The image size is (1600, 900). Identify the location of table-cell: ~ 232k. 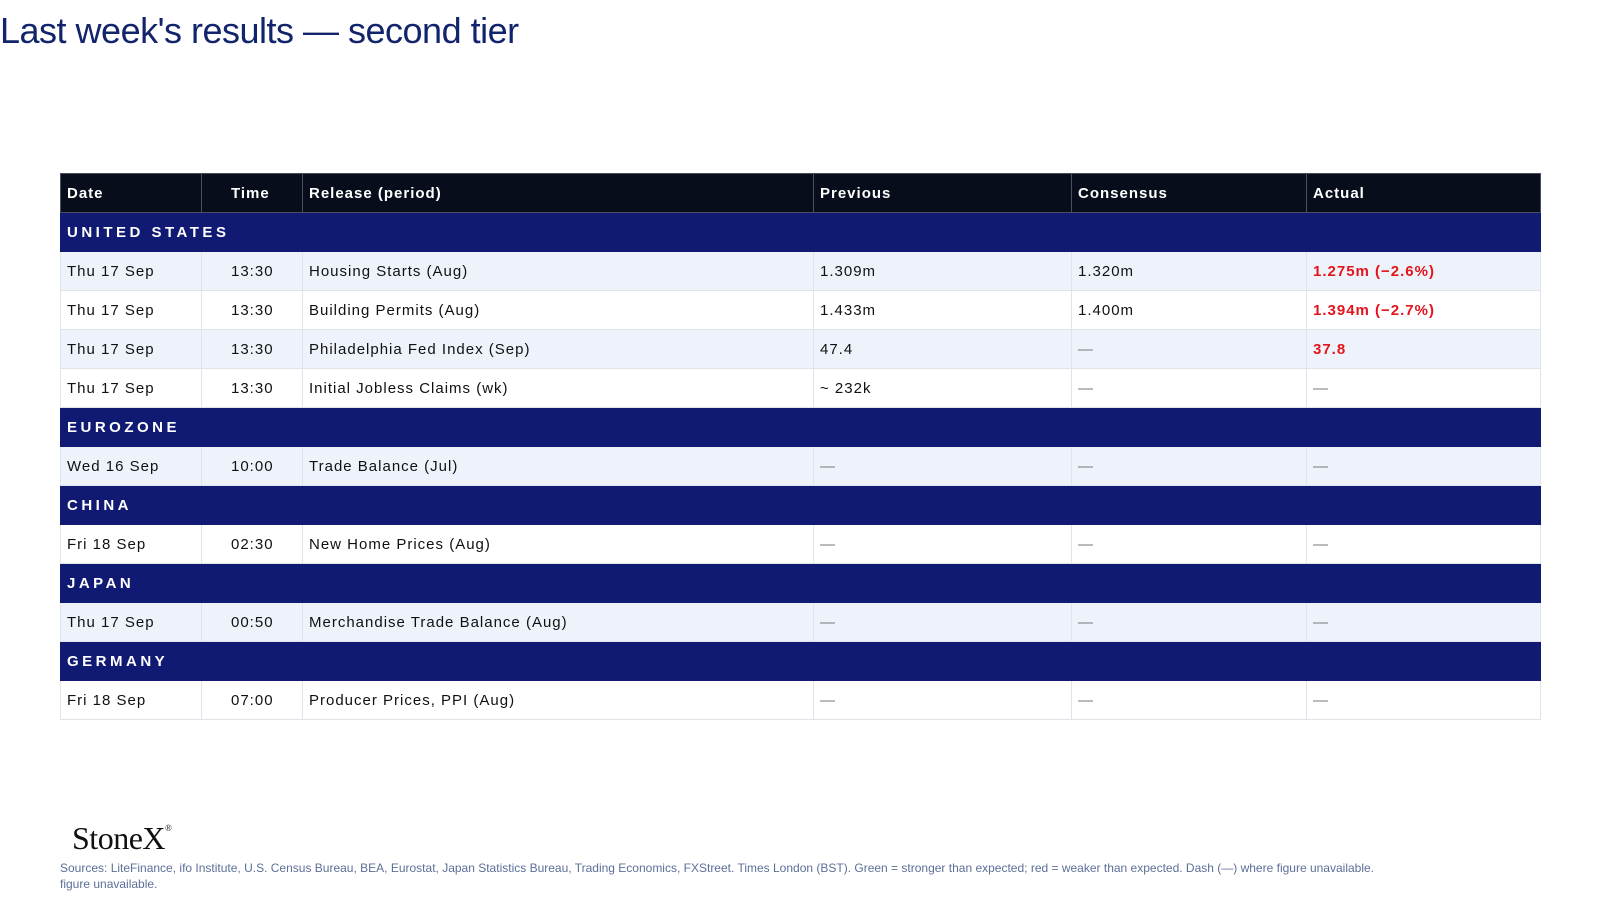
(942, 388).